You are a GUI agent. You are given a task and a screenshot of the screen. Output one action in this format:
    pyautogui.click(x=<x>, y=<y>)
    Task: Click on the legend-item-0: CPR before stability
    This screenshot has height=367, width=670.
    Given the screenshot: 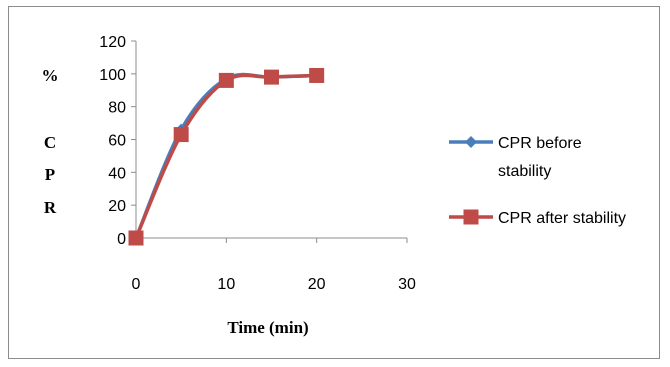 What is the action you would take?
    pyautogui.click(x=515, y=157)
    